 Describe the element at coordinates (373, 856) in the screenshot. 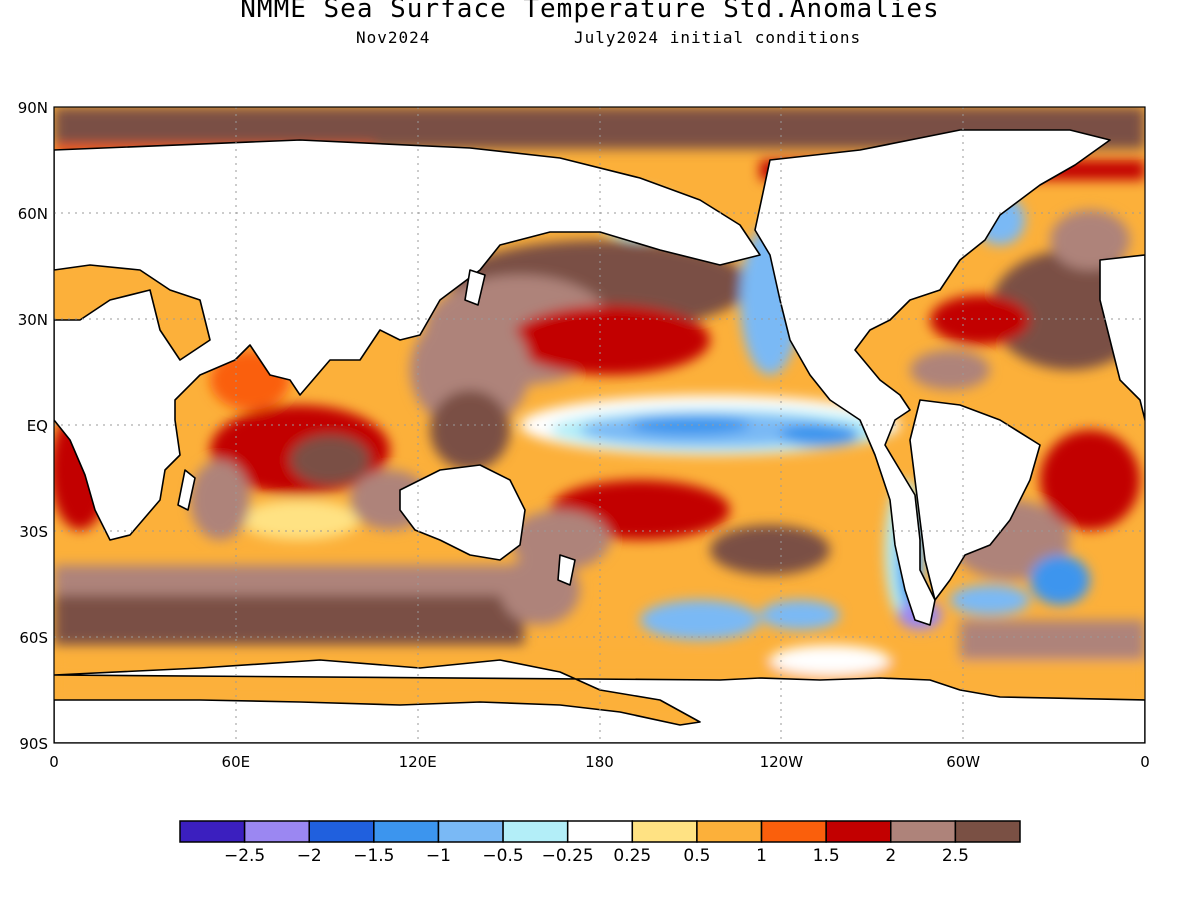

I see `colorbar-label: −1.5` at that location.